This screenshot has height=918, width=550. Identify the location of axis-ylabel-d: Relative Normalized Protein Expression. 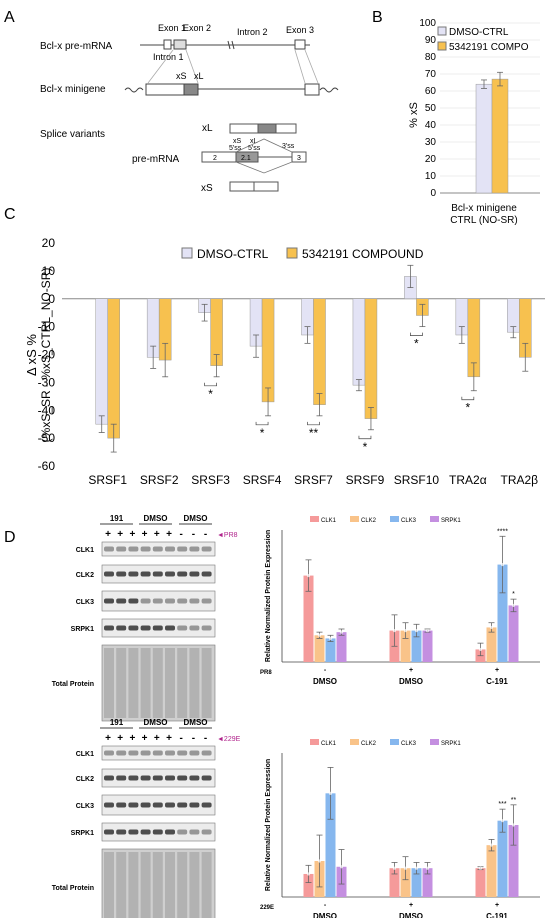
(268, 596).